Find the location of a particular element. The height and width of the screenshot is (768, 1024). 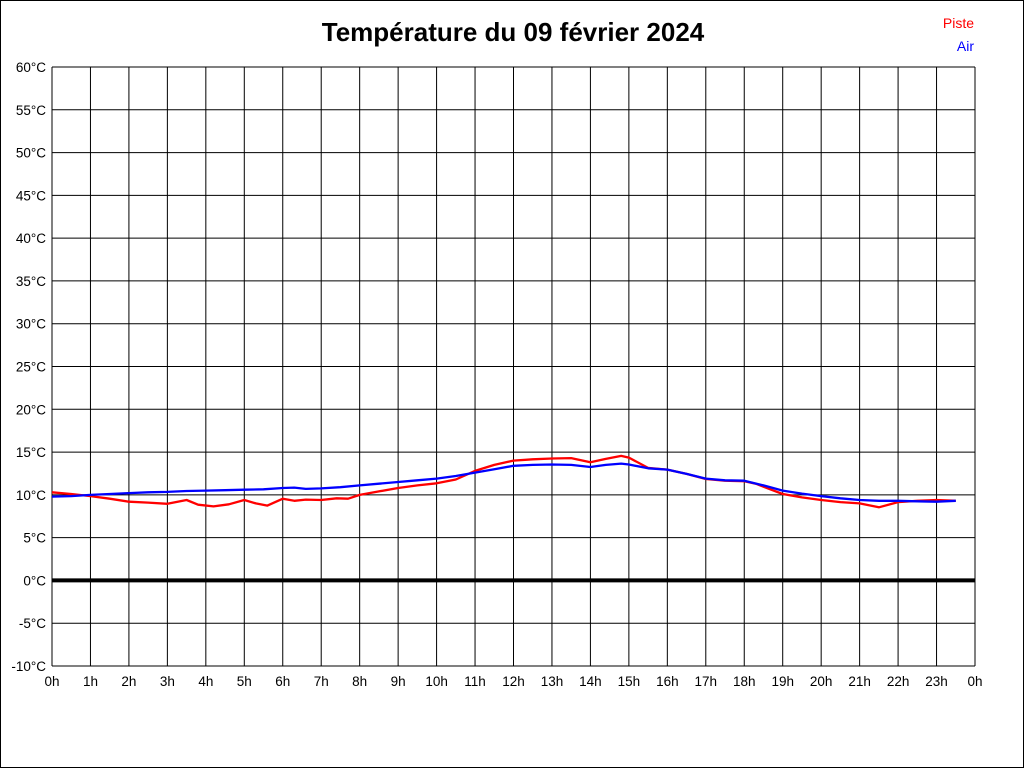

x-axis-tick-label: 15h is located at coordinates (629, 681).